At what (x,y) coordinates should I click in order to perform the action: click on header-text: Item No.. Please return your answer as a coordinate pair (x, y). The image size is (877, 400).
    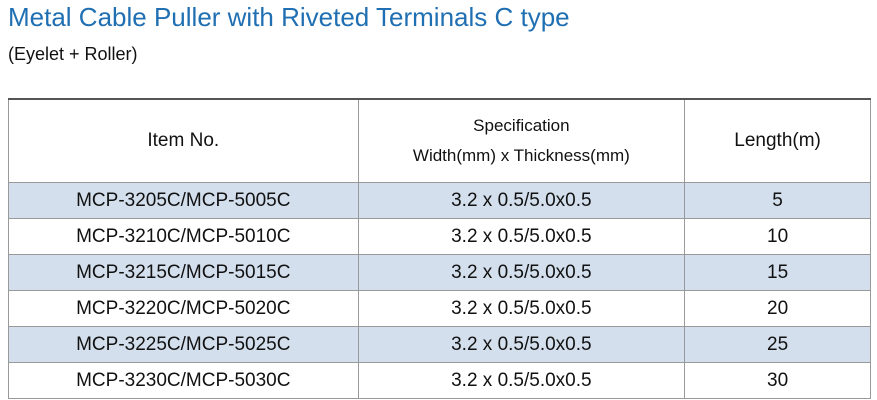
    Looking at the image, I should click on (183, 140).